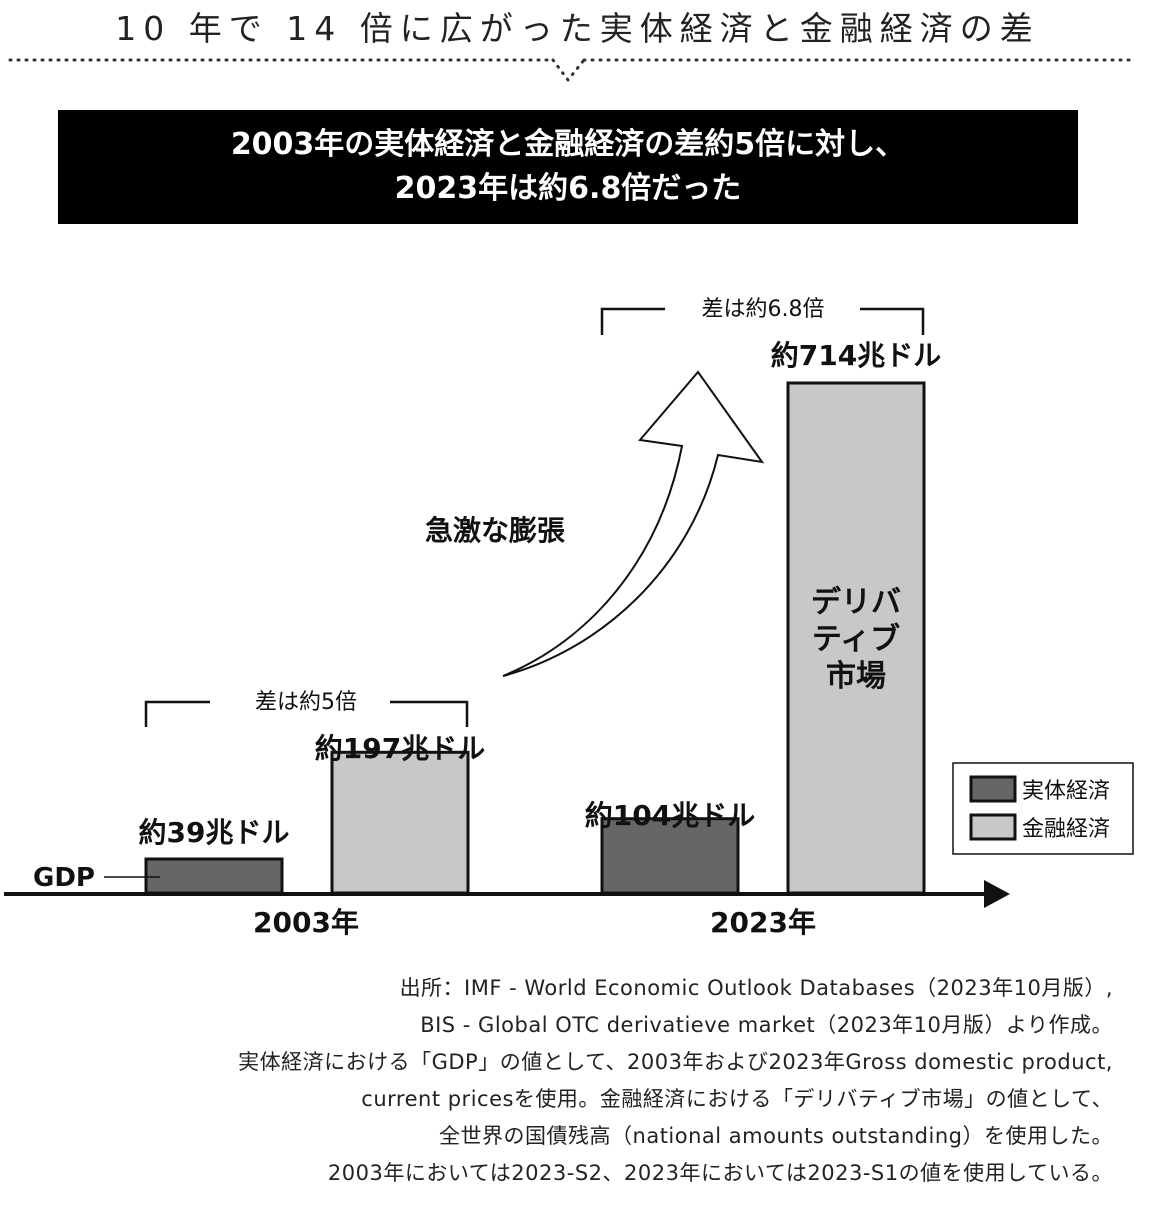  What do you see at coordinates (856, 355) in the screenshot?
I see `value-label-fin-2023: 約714兆ドル` at bounding box center [856, 355].